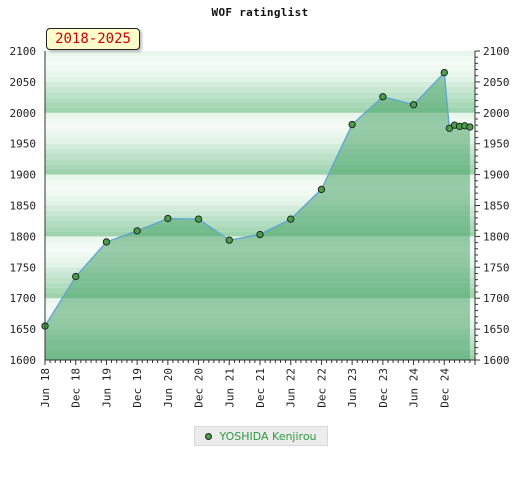 The height and width of the screenshot is (480, 520). Describe the element at coordinates (352, 388) in the screenshot. I see `x-tick-label: Jun 23` at that location.